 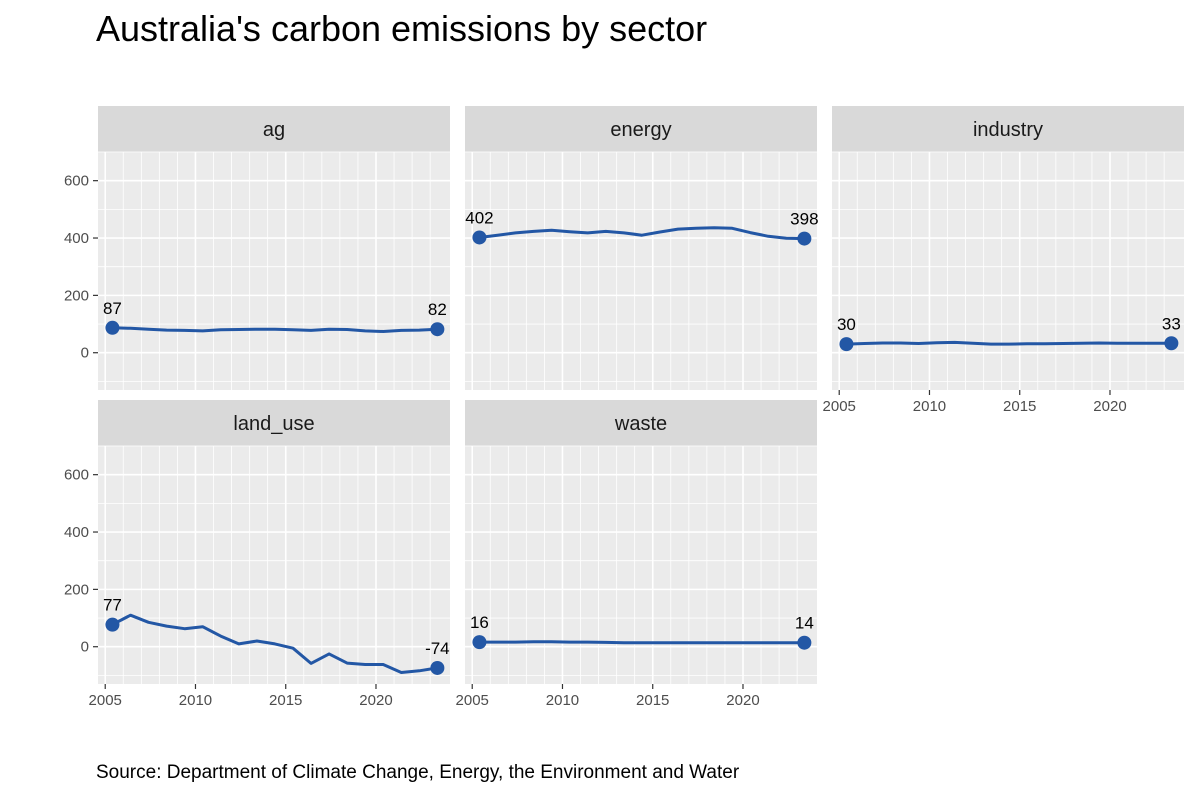 I want to click on facet-strip-label: ag, so click(x=274, y=130).